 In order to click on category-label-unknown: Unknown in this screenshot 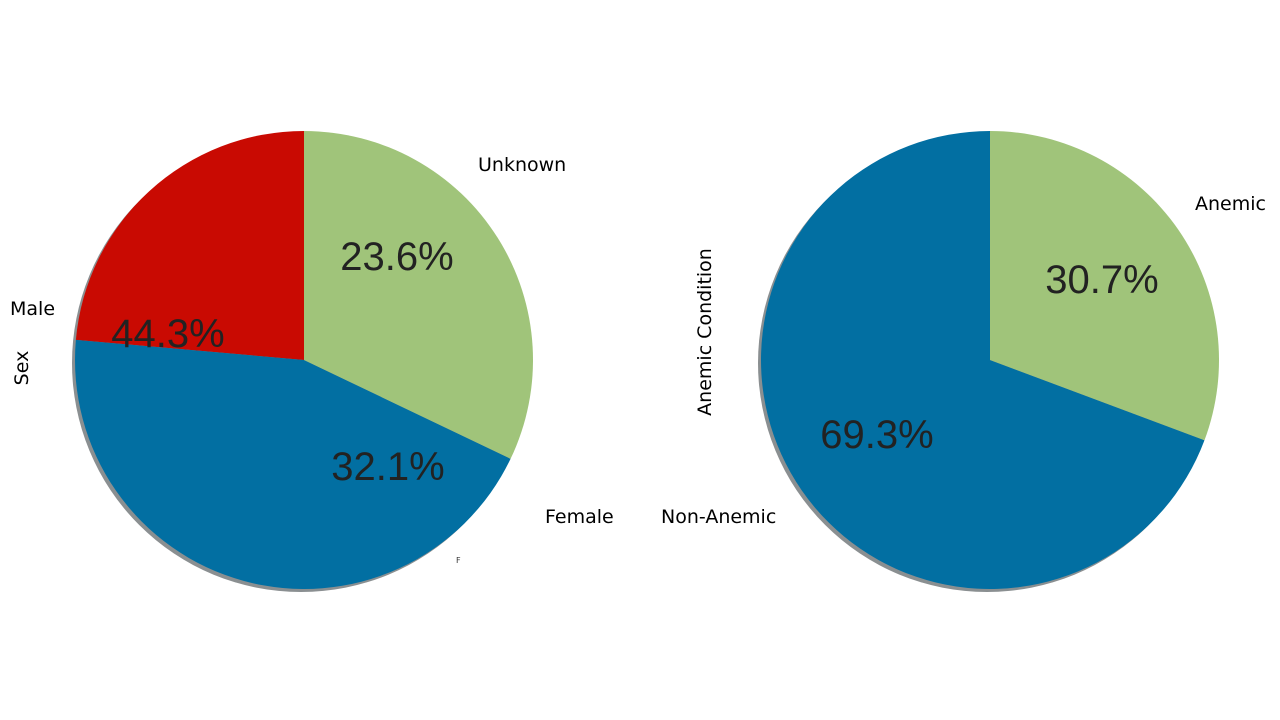, I will do `click(522, 165)`.